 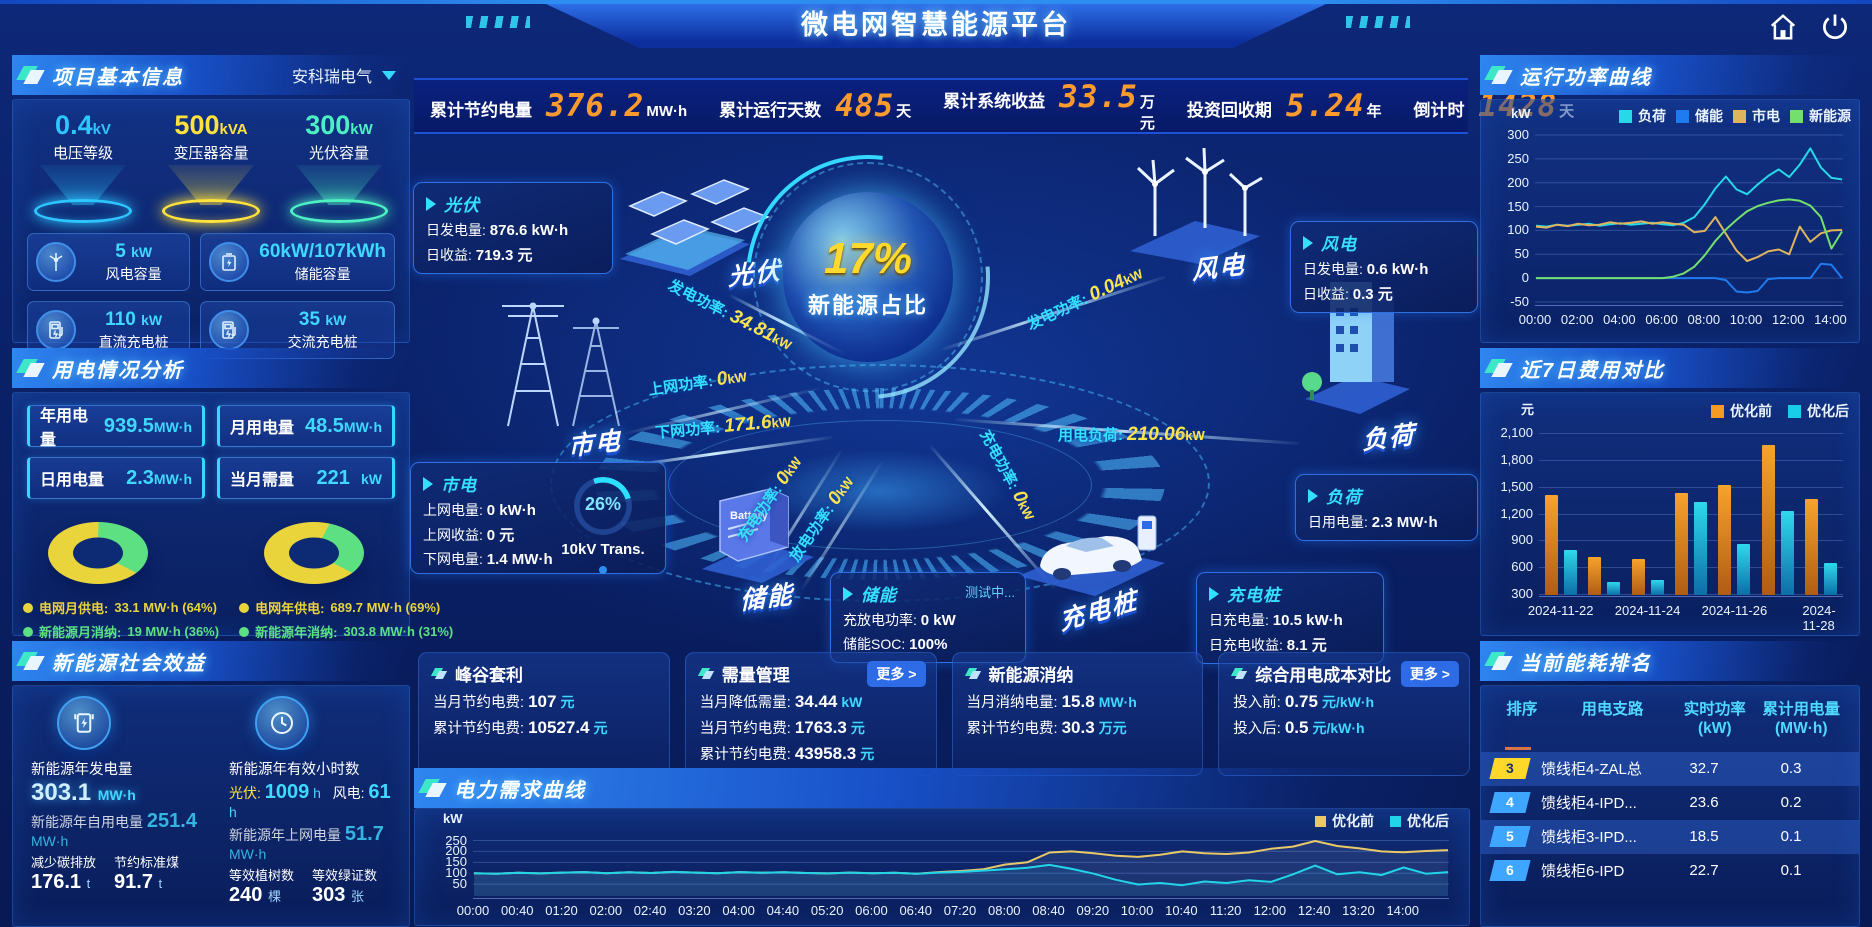 What do you see at coordinates (707, 674) in the screenshot?
I see `card-glyph-icon` at bounding box center [707, 674].